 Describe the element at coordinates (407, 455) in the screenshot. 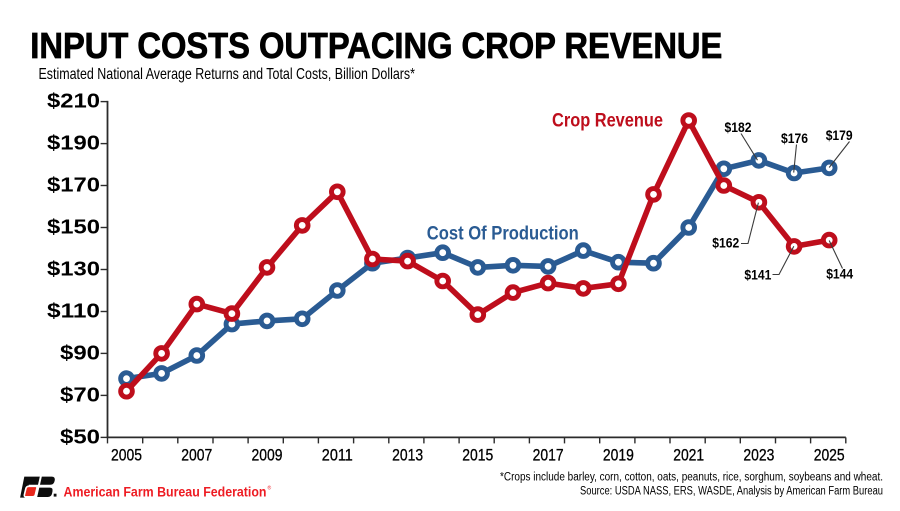

I see `svg-text: 2013` at that location.